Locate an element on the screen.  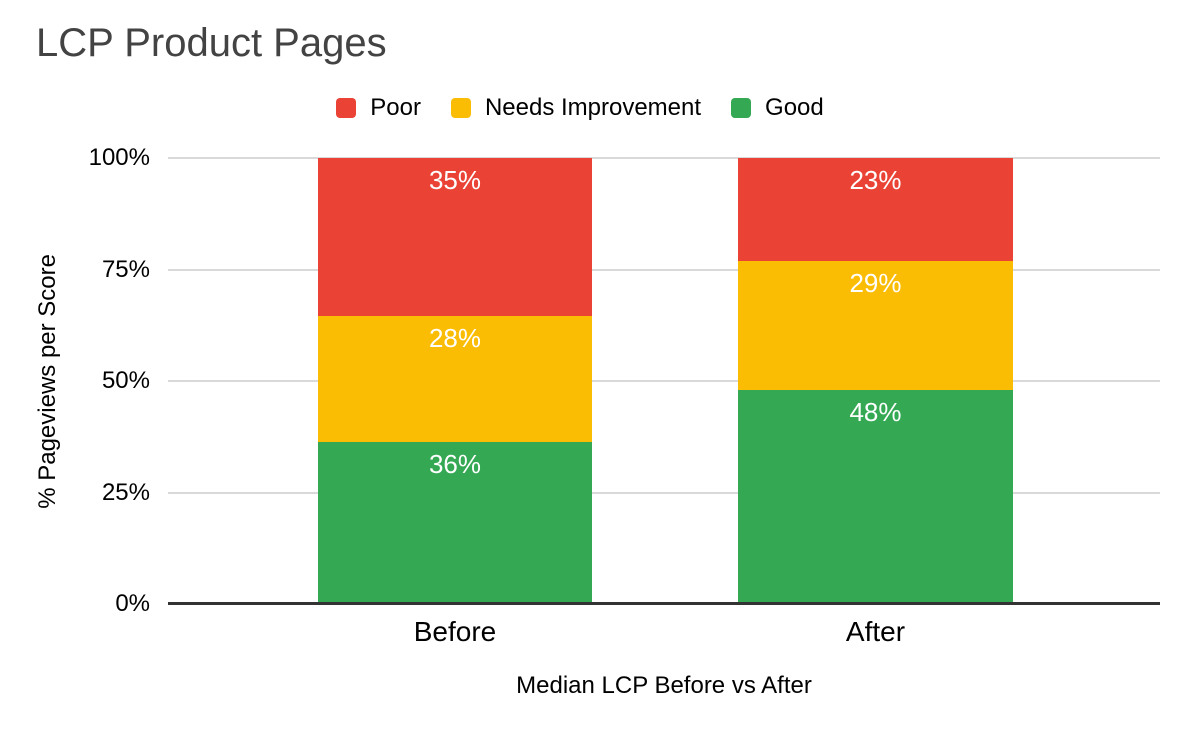
y-axis-ticks: 0% 25% 50% 75% 100% is located at coordinates (75, 380).